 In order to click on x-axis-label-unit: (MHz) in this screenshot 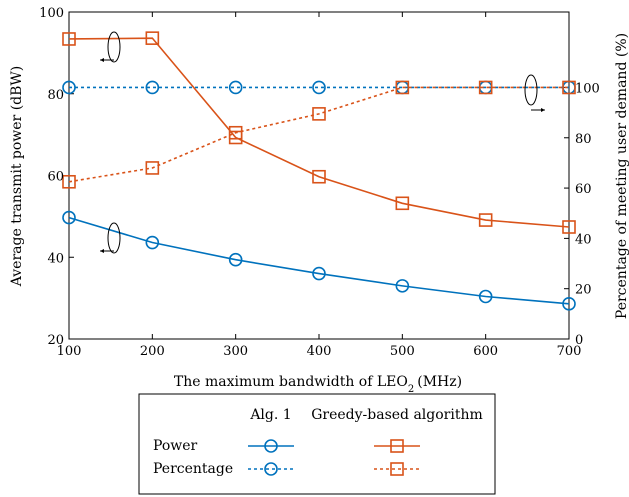, I will do `click(439, 382)`.